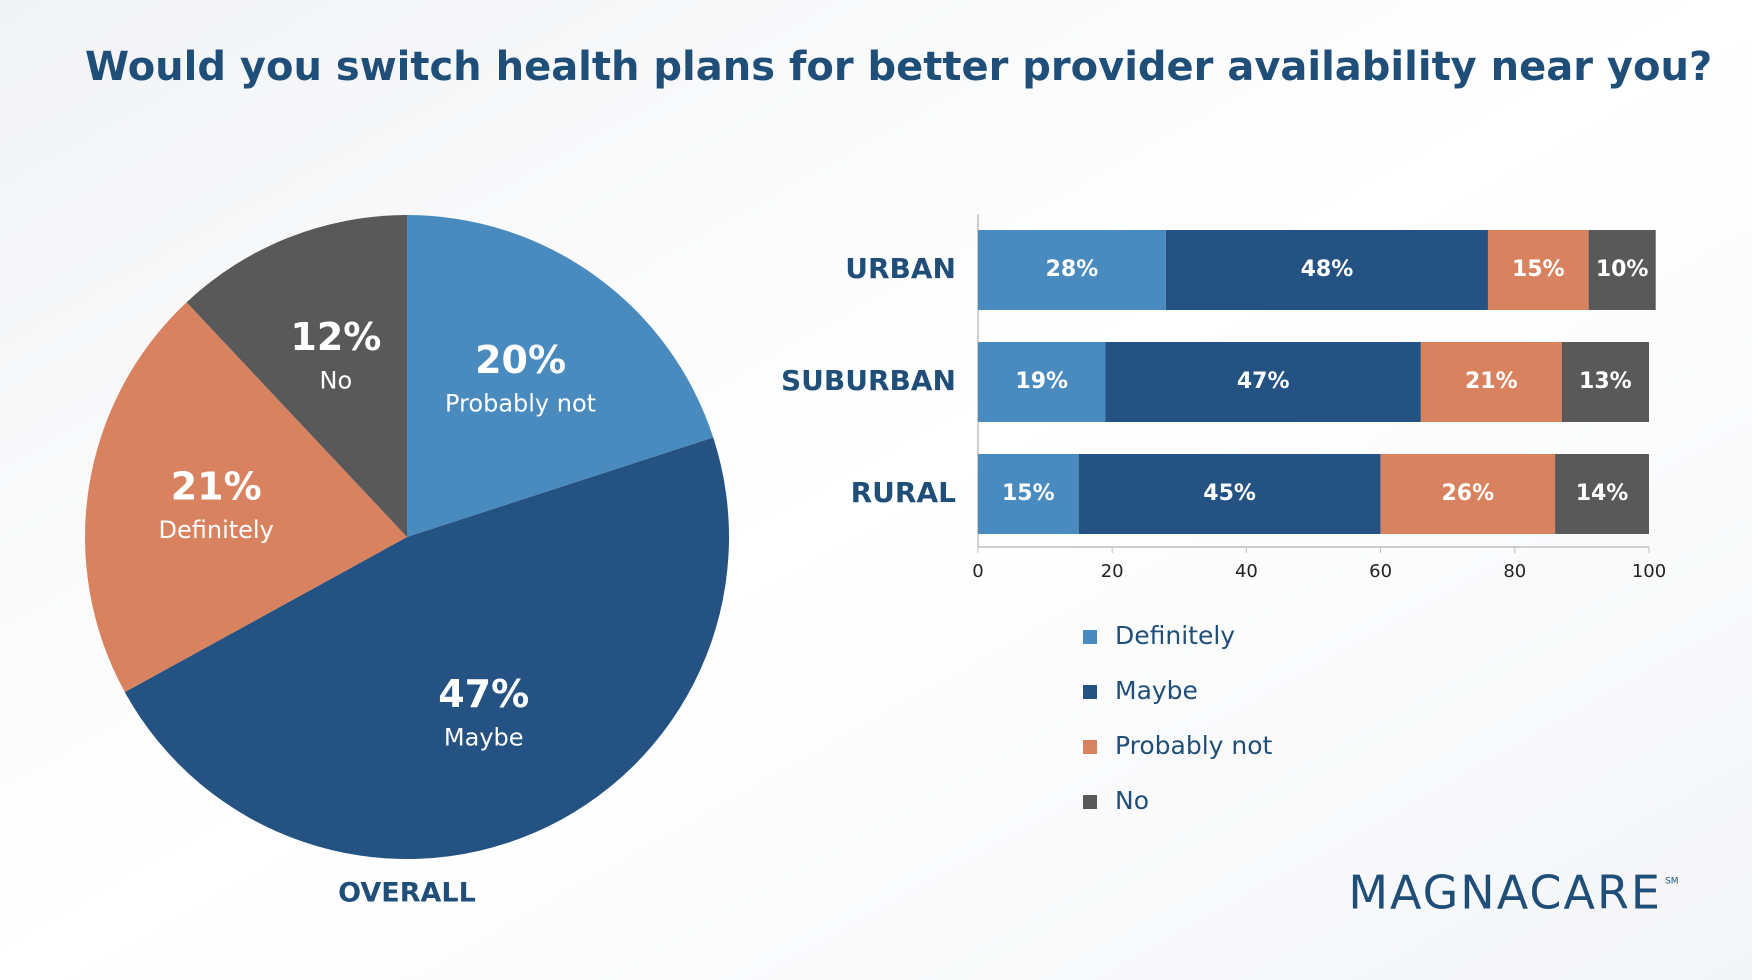  What do you see at coordinates (904, 492) in the screenshot?
I see `category-label: RURAL` at bounding box center [904, 492].